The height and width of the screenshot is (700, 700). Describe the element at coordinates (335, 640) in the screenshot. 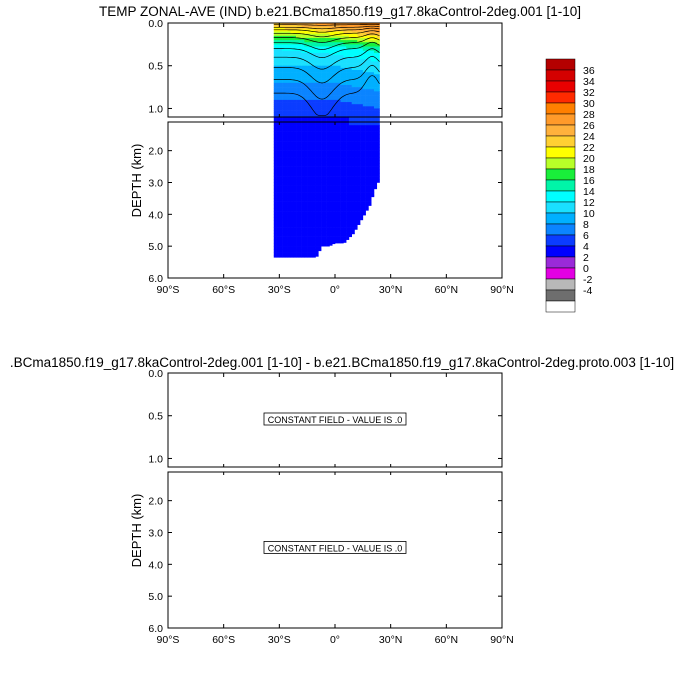

I see `bottom-x-tick-label: 0°` at that location.